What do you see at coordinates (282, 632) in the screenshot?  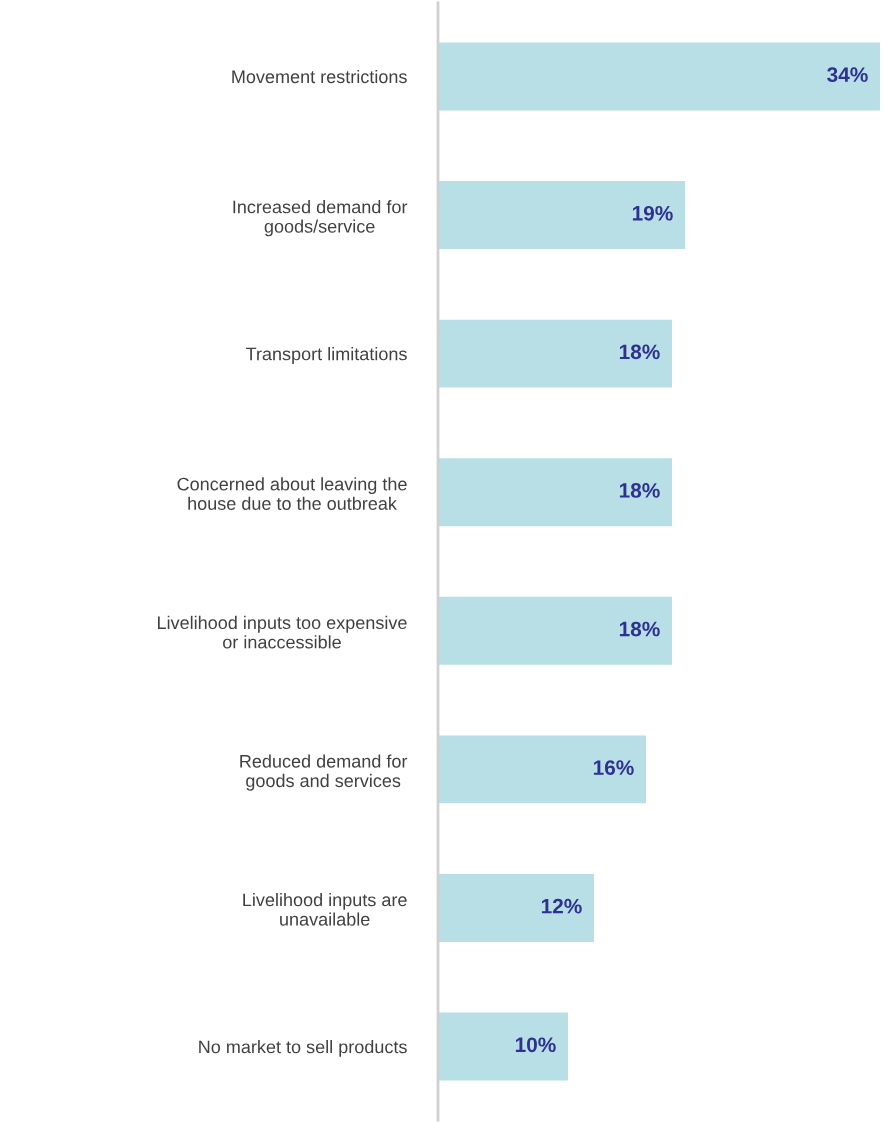 I see `y-tick-label: Livelihood inputs too expensive or inaccessible` at bounding box center [282, 632].